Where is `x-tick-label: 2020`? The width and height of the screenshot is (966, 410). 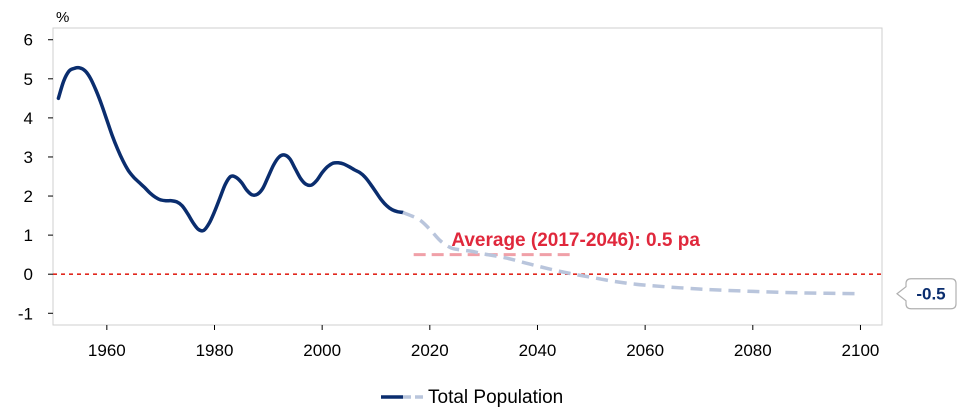 x-tick-label: 2020 is located at coordinates (430, 350).